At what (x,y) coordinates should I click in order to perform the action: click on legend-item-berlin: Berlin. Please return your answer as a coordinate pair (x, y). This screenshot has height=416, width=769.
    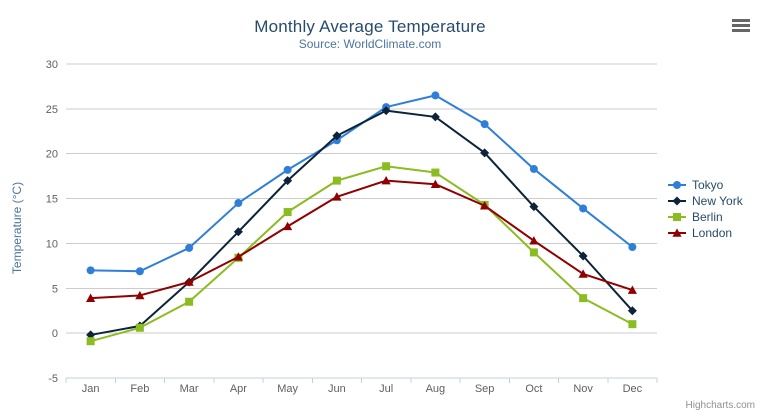
    Looking at the image, I should click on (705, 217).